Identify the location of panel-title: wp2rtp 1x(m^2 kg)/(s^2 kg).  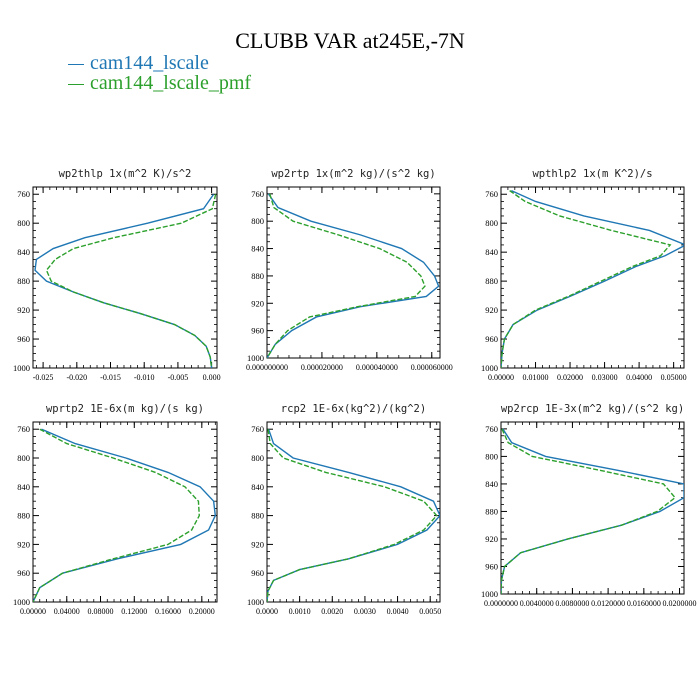
(353, 174).